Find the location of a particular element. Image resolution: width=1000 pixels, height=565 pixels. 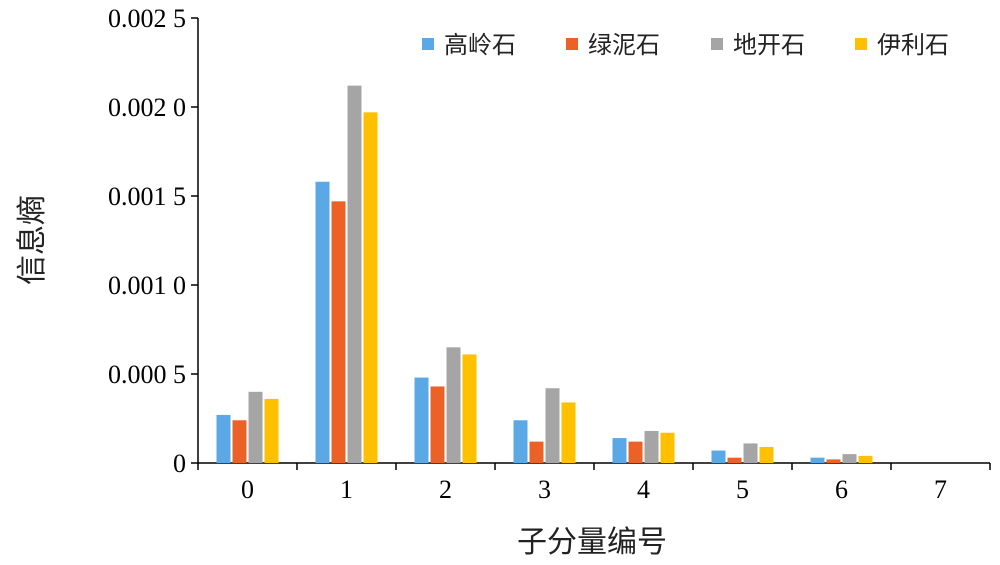

legend-item: 绿泥石 is located at coordinates (613, 45).